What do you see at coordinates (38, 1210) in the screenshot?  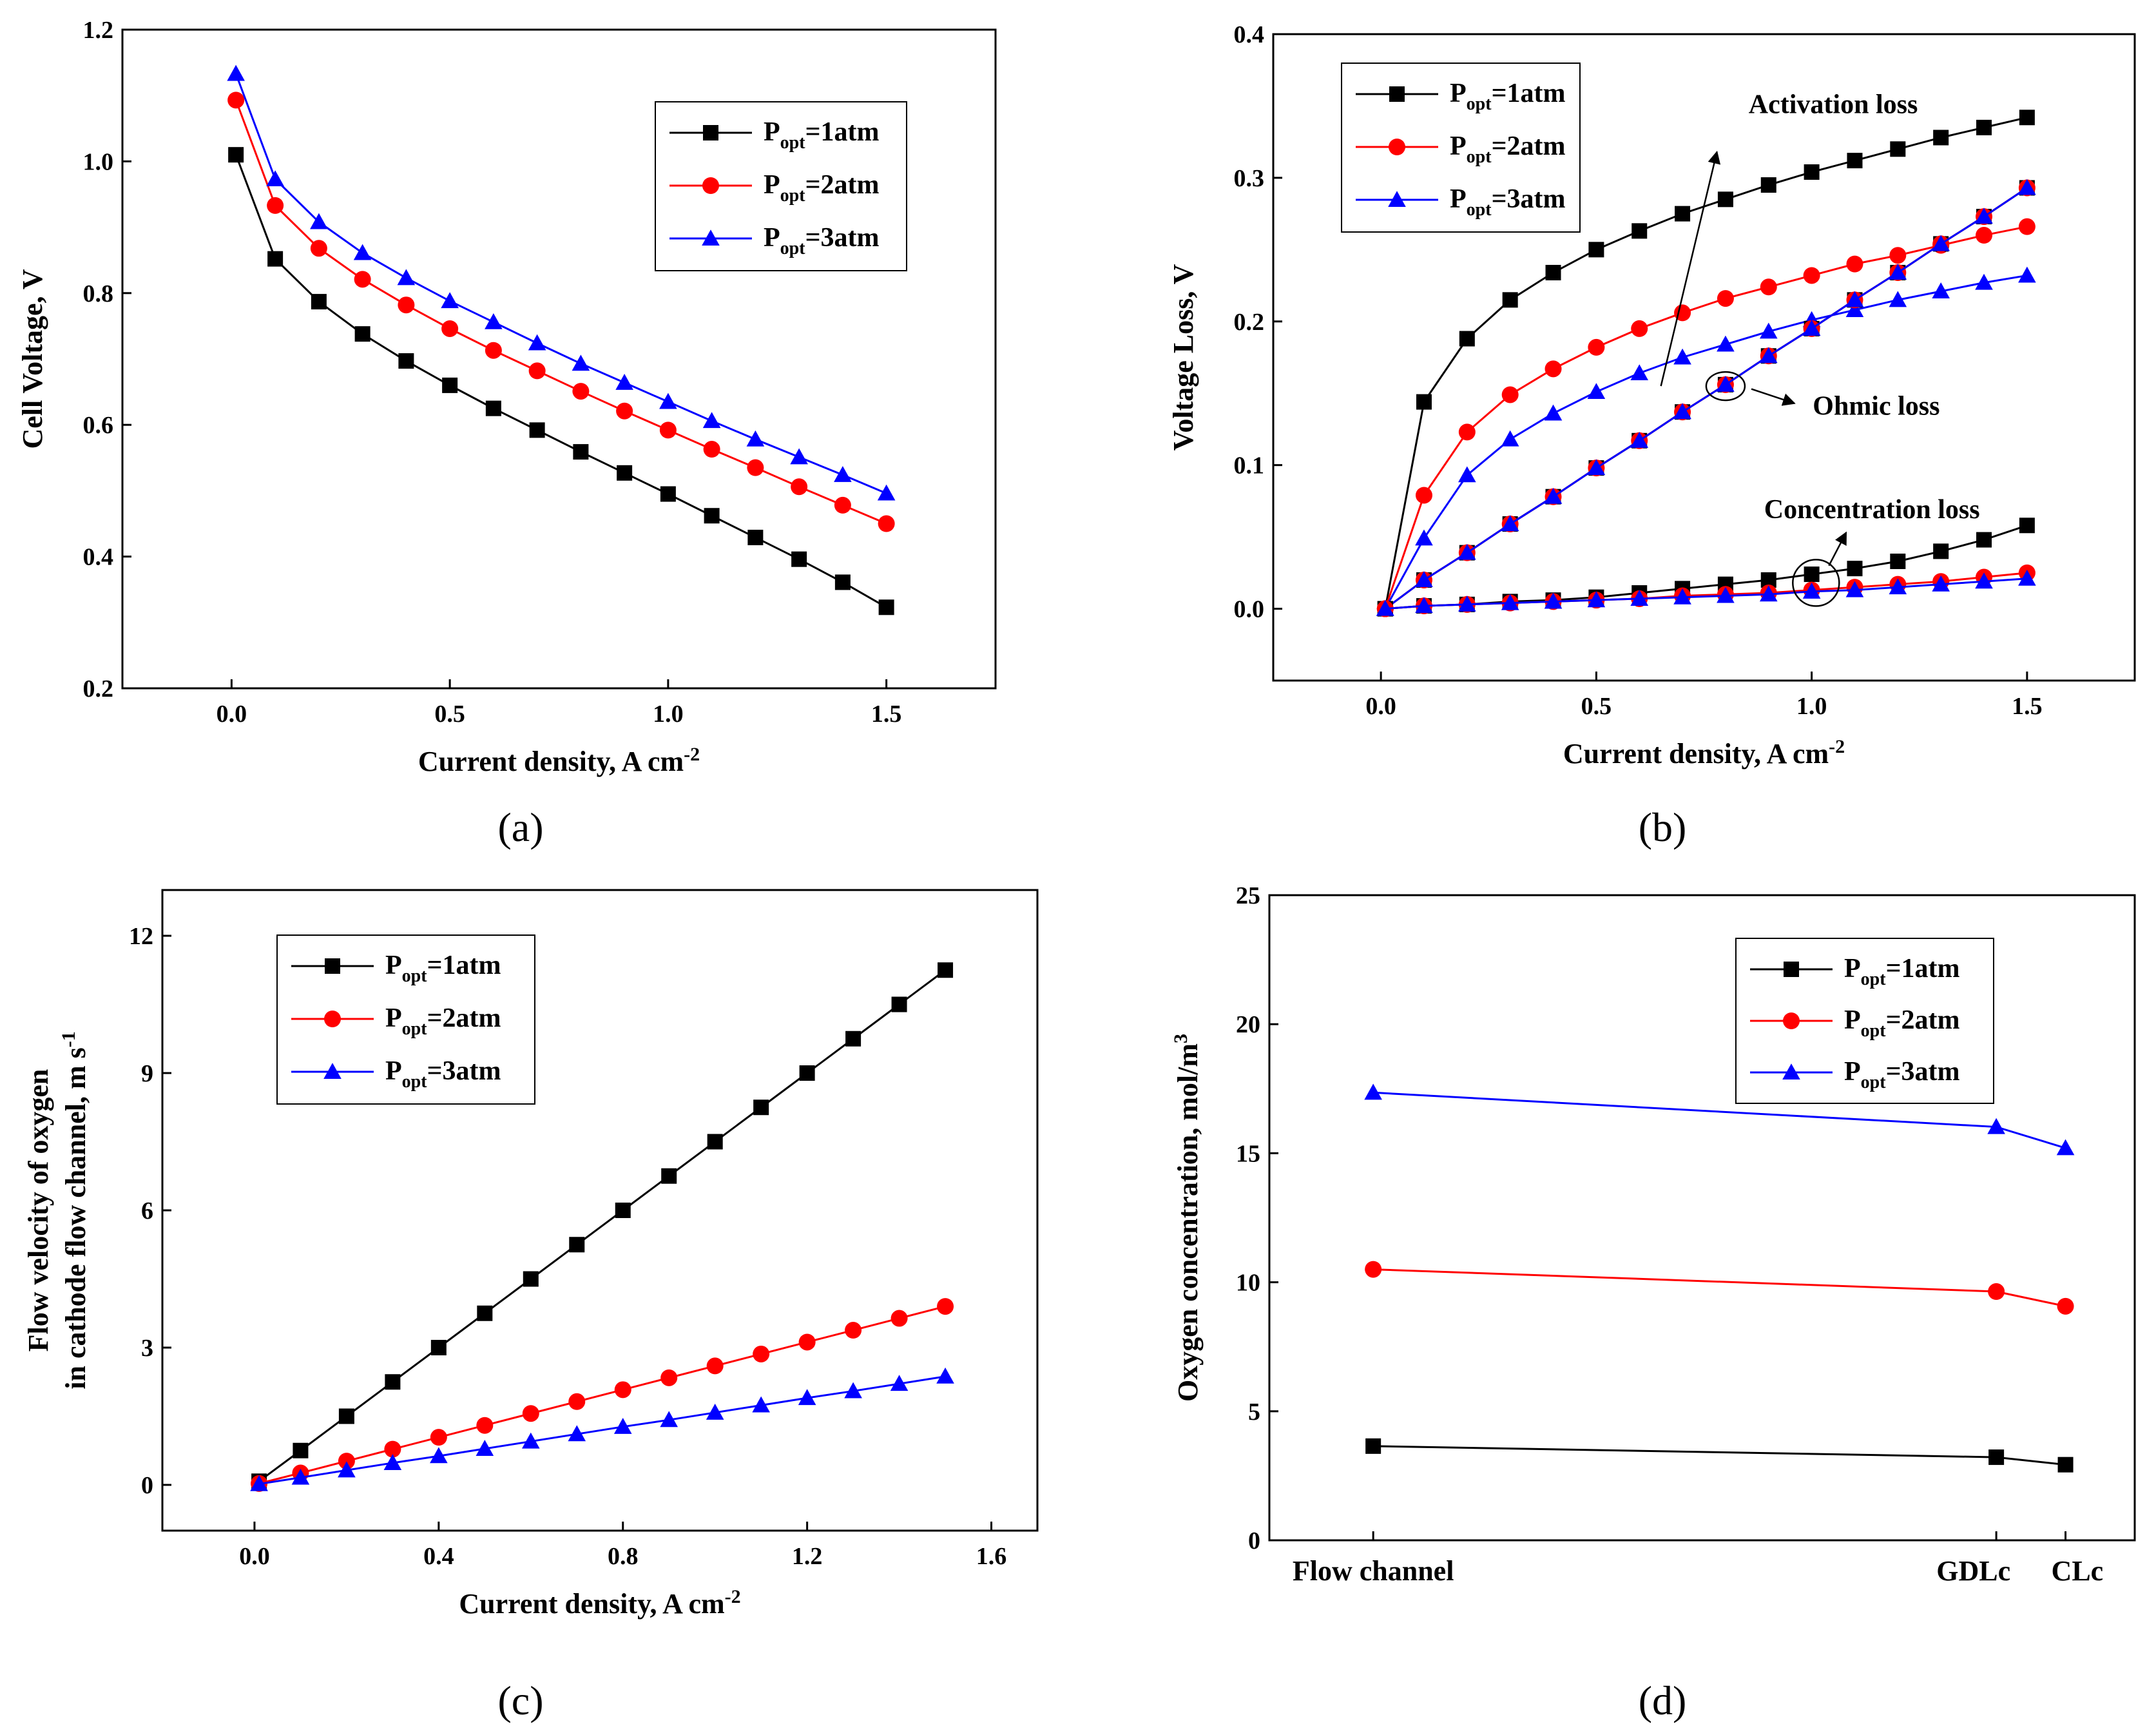 I see `y-axis-label-line1: Flow velocity of oxygen` at bounding box center [38, 1210].